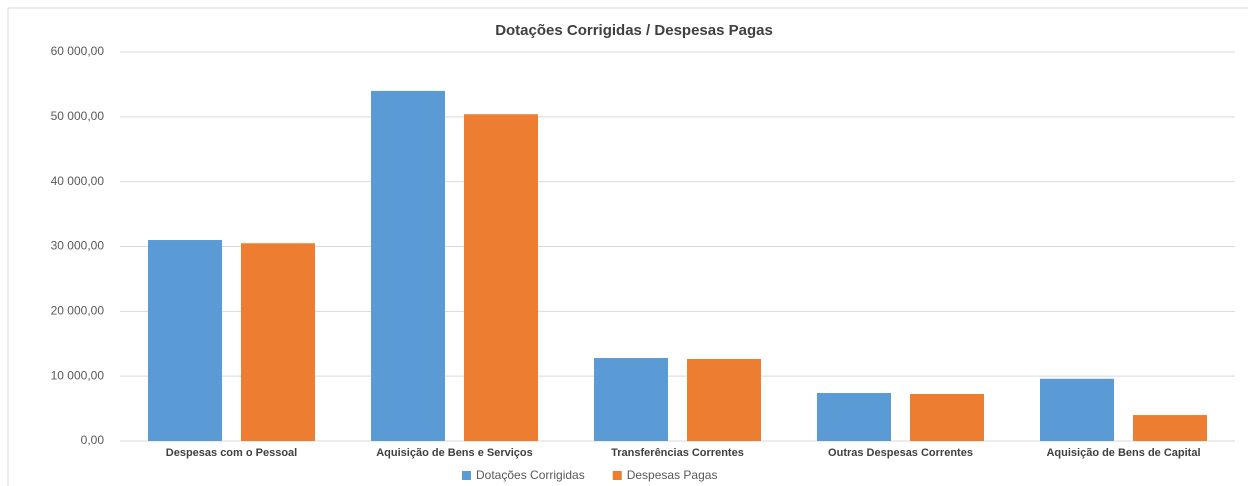 This screenshot has width=1248, height=486. What do you see at coordinates (93, 440) in the screenshot?
I see `y-tick-label: 0,00` at bounding box center [93, 440].